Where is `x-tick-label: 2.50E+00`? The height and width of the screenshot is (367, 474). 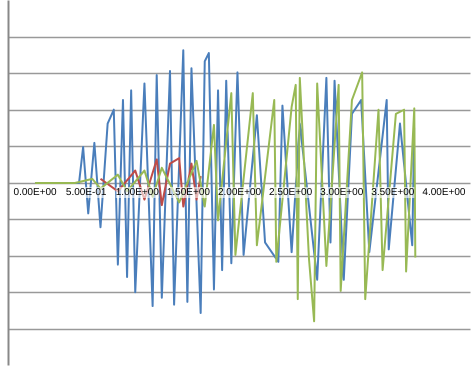 x-tick-label: 2.50E+00 is located at coordinates (291, 192).